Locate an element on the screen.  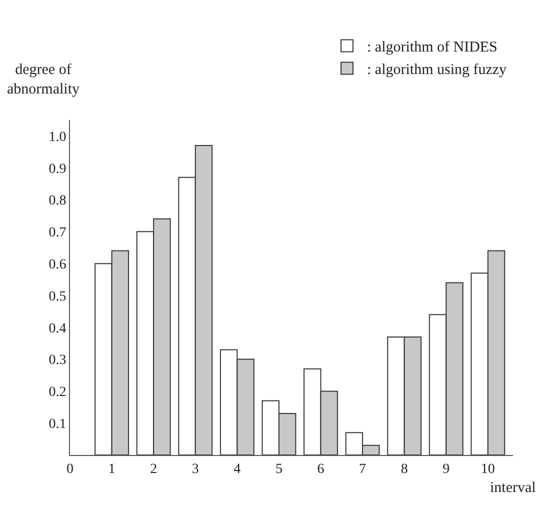
y-tick-label: 0.6 is located at coordinates (57, 264).